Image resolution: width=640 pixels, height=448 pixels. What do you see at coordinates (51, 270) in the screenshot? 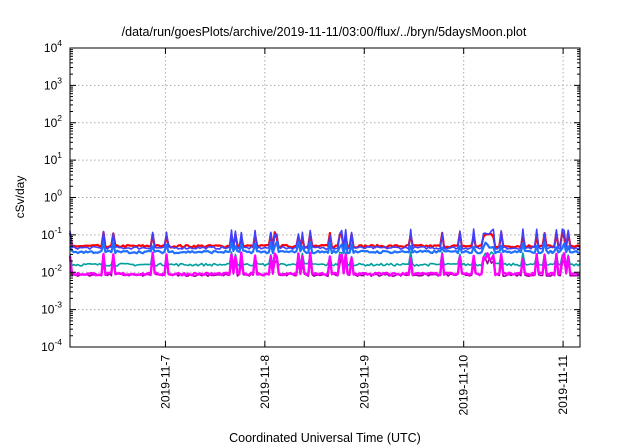
I see `y-tick-label: 10⁻²` at bounding box center [51, 270].